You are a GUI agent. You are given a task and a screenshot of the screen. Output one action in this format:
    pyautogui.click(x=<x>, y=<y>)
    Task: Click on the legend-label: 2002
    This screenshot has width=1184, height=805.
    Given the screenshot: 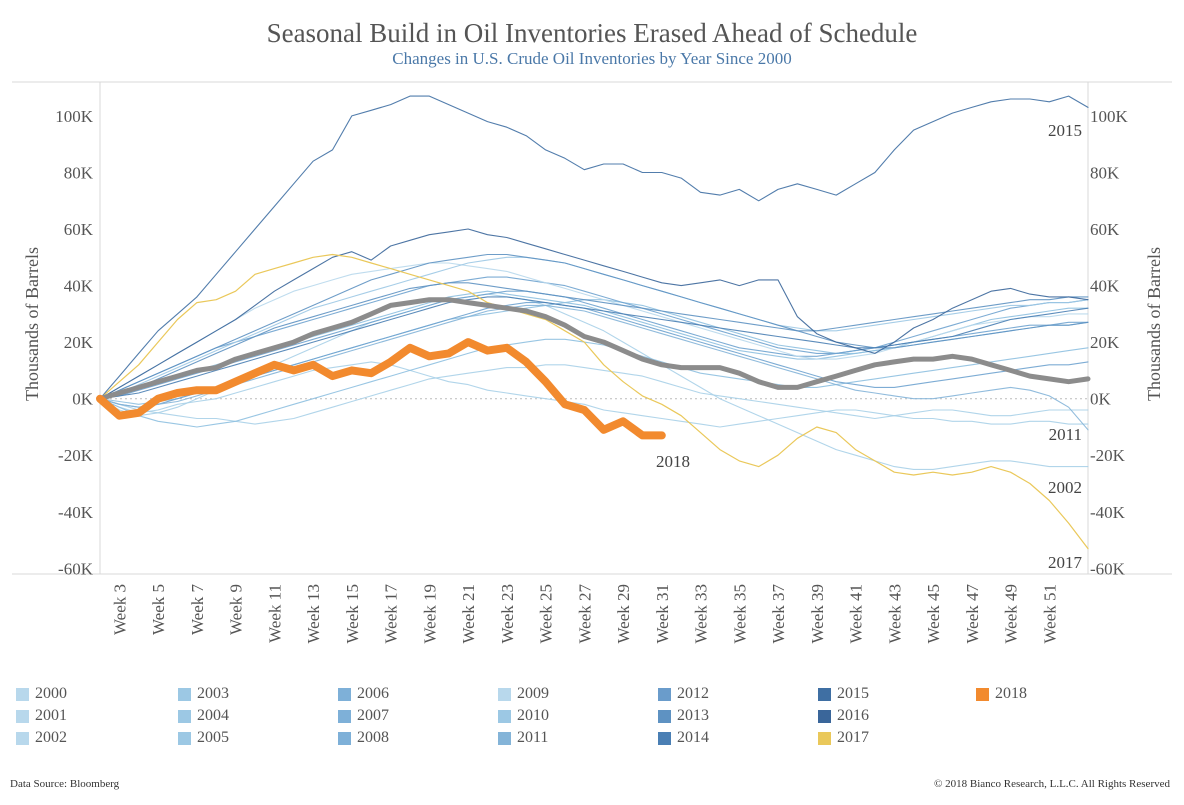 What is the action you would take?
    pyautogui.click(x=51, y=737)
    